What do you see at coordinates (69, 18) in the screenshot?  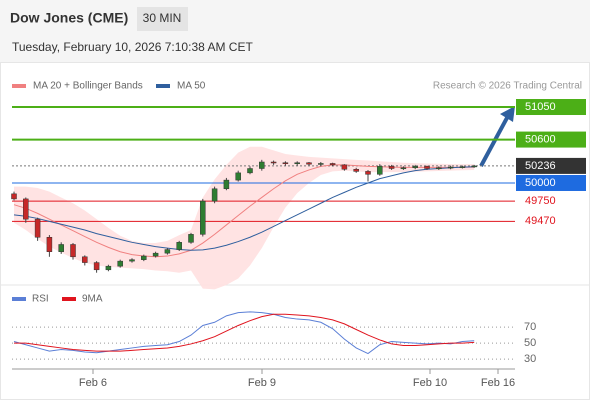 I see `chart-title: Dow Jones (CME)` at bounding box center [69, 18].